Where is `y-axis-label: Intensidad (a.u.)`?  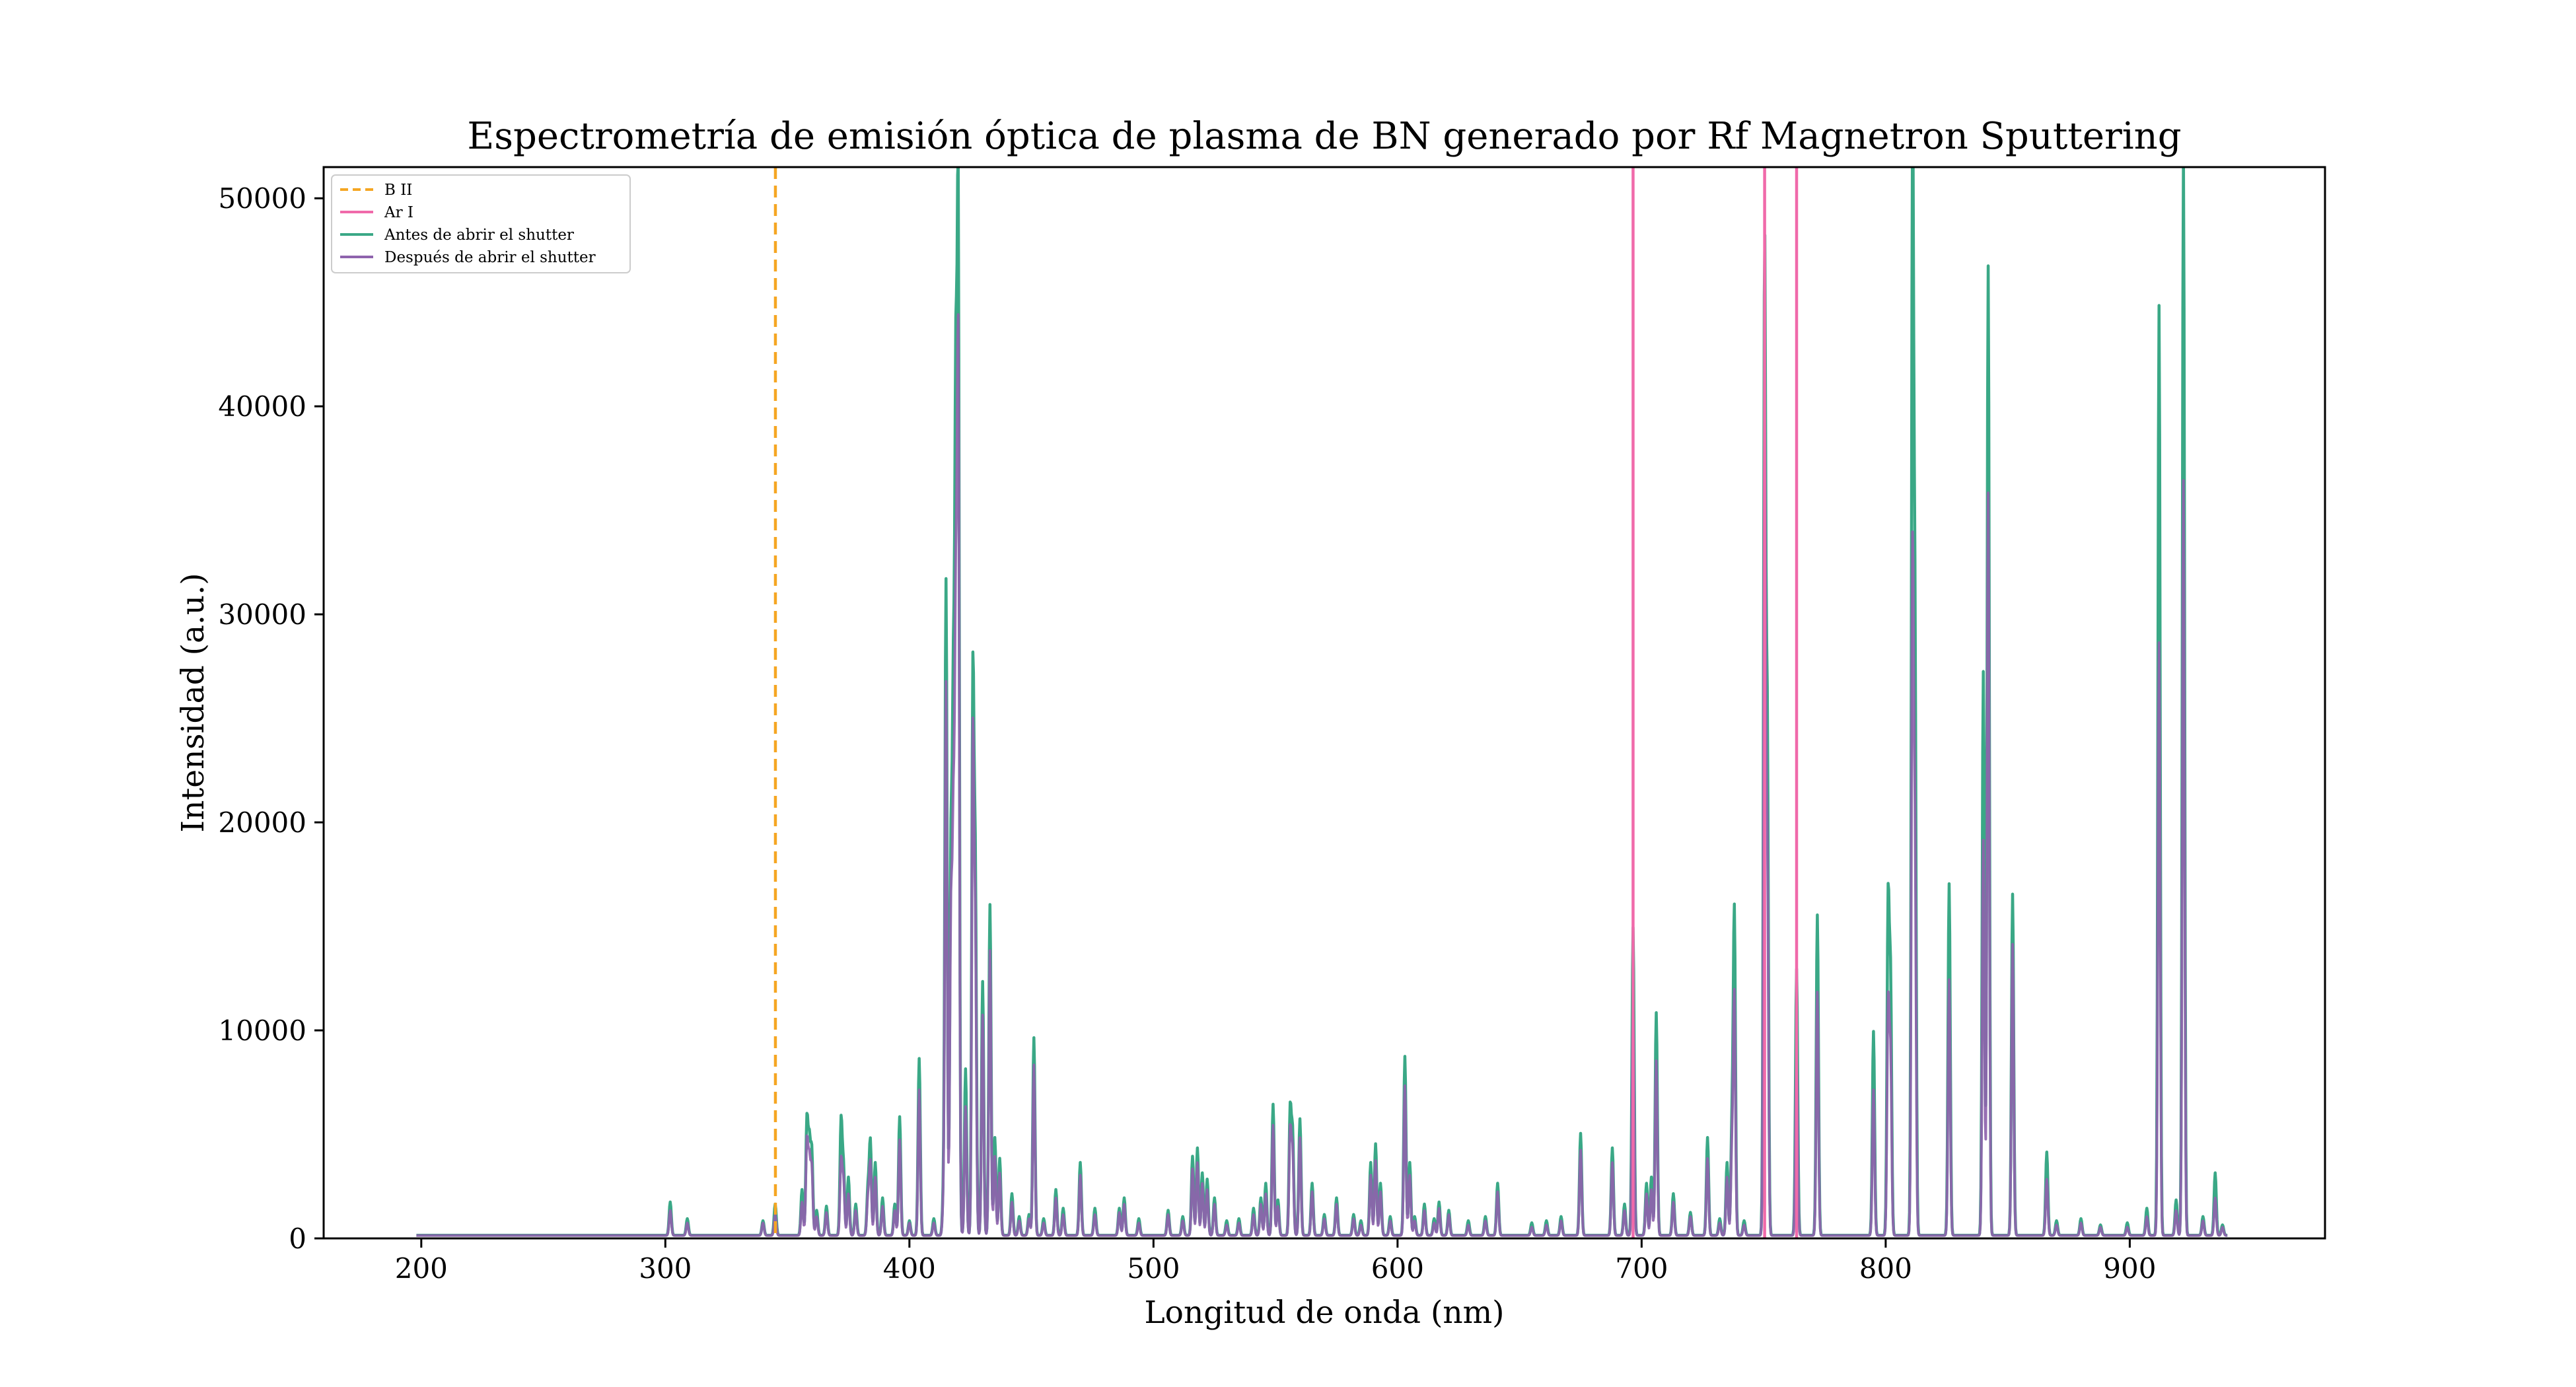 y-axis-label: Intensidad (a.u.) is located at coordinates (193, 703).